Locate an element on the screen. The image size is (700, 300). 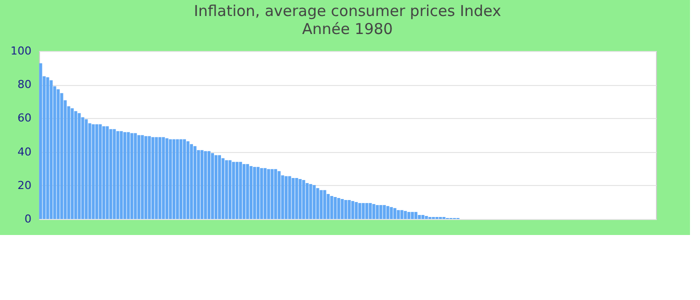
y-tick-label: 80 is located at coordinates (25, 85).